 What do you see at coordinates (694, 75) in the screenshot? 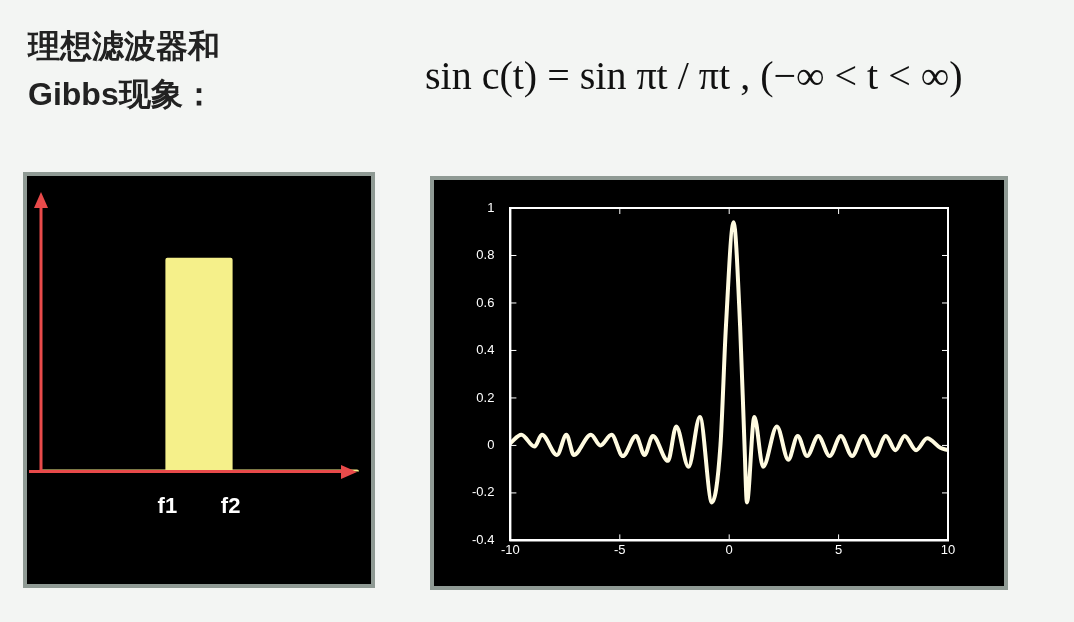
I see `chart-title: sin c(t) = sin πt / πt , (−∞ < t < ∞)` at bounding box center [694, 75].